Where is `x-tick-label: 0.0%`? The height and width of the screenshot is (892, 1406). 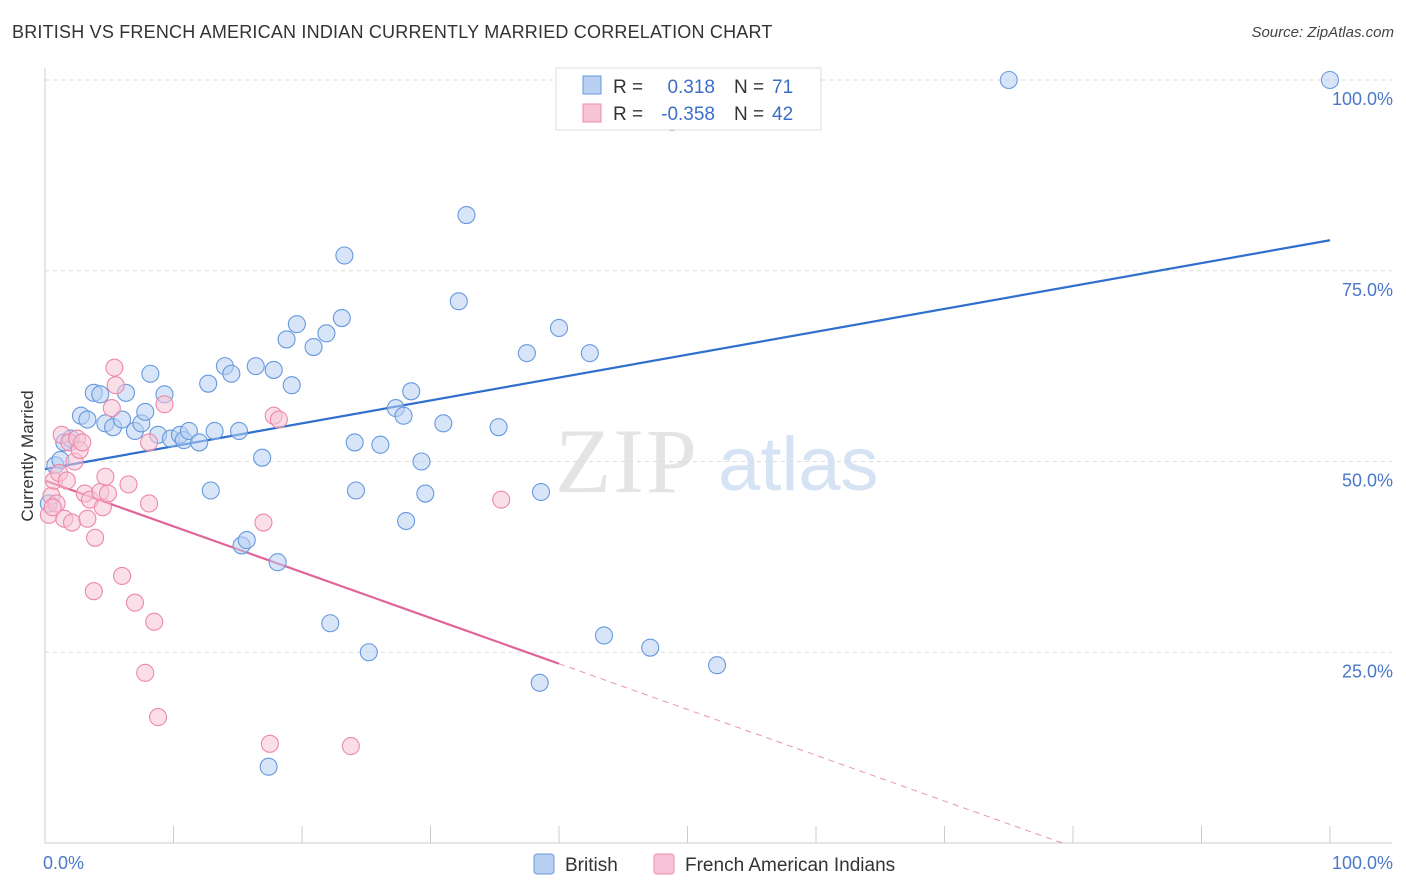 x-tick-label: 0.0% is located at coordinates (63, 863).